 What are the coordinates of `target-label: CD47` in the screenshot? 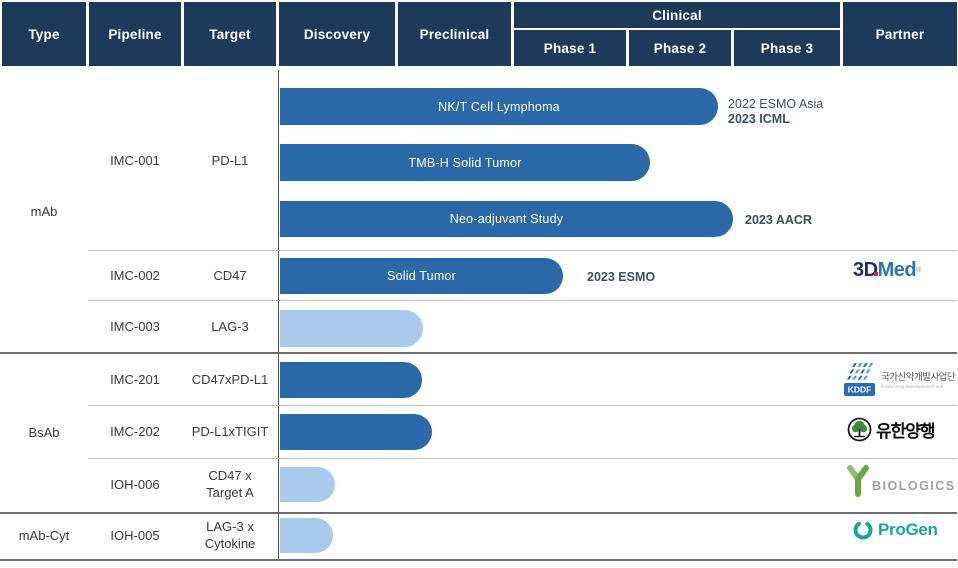 It's located at (230, 275).